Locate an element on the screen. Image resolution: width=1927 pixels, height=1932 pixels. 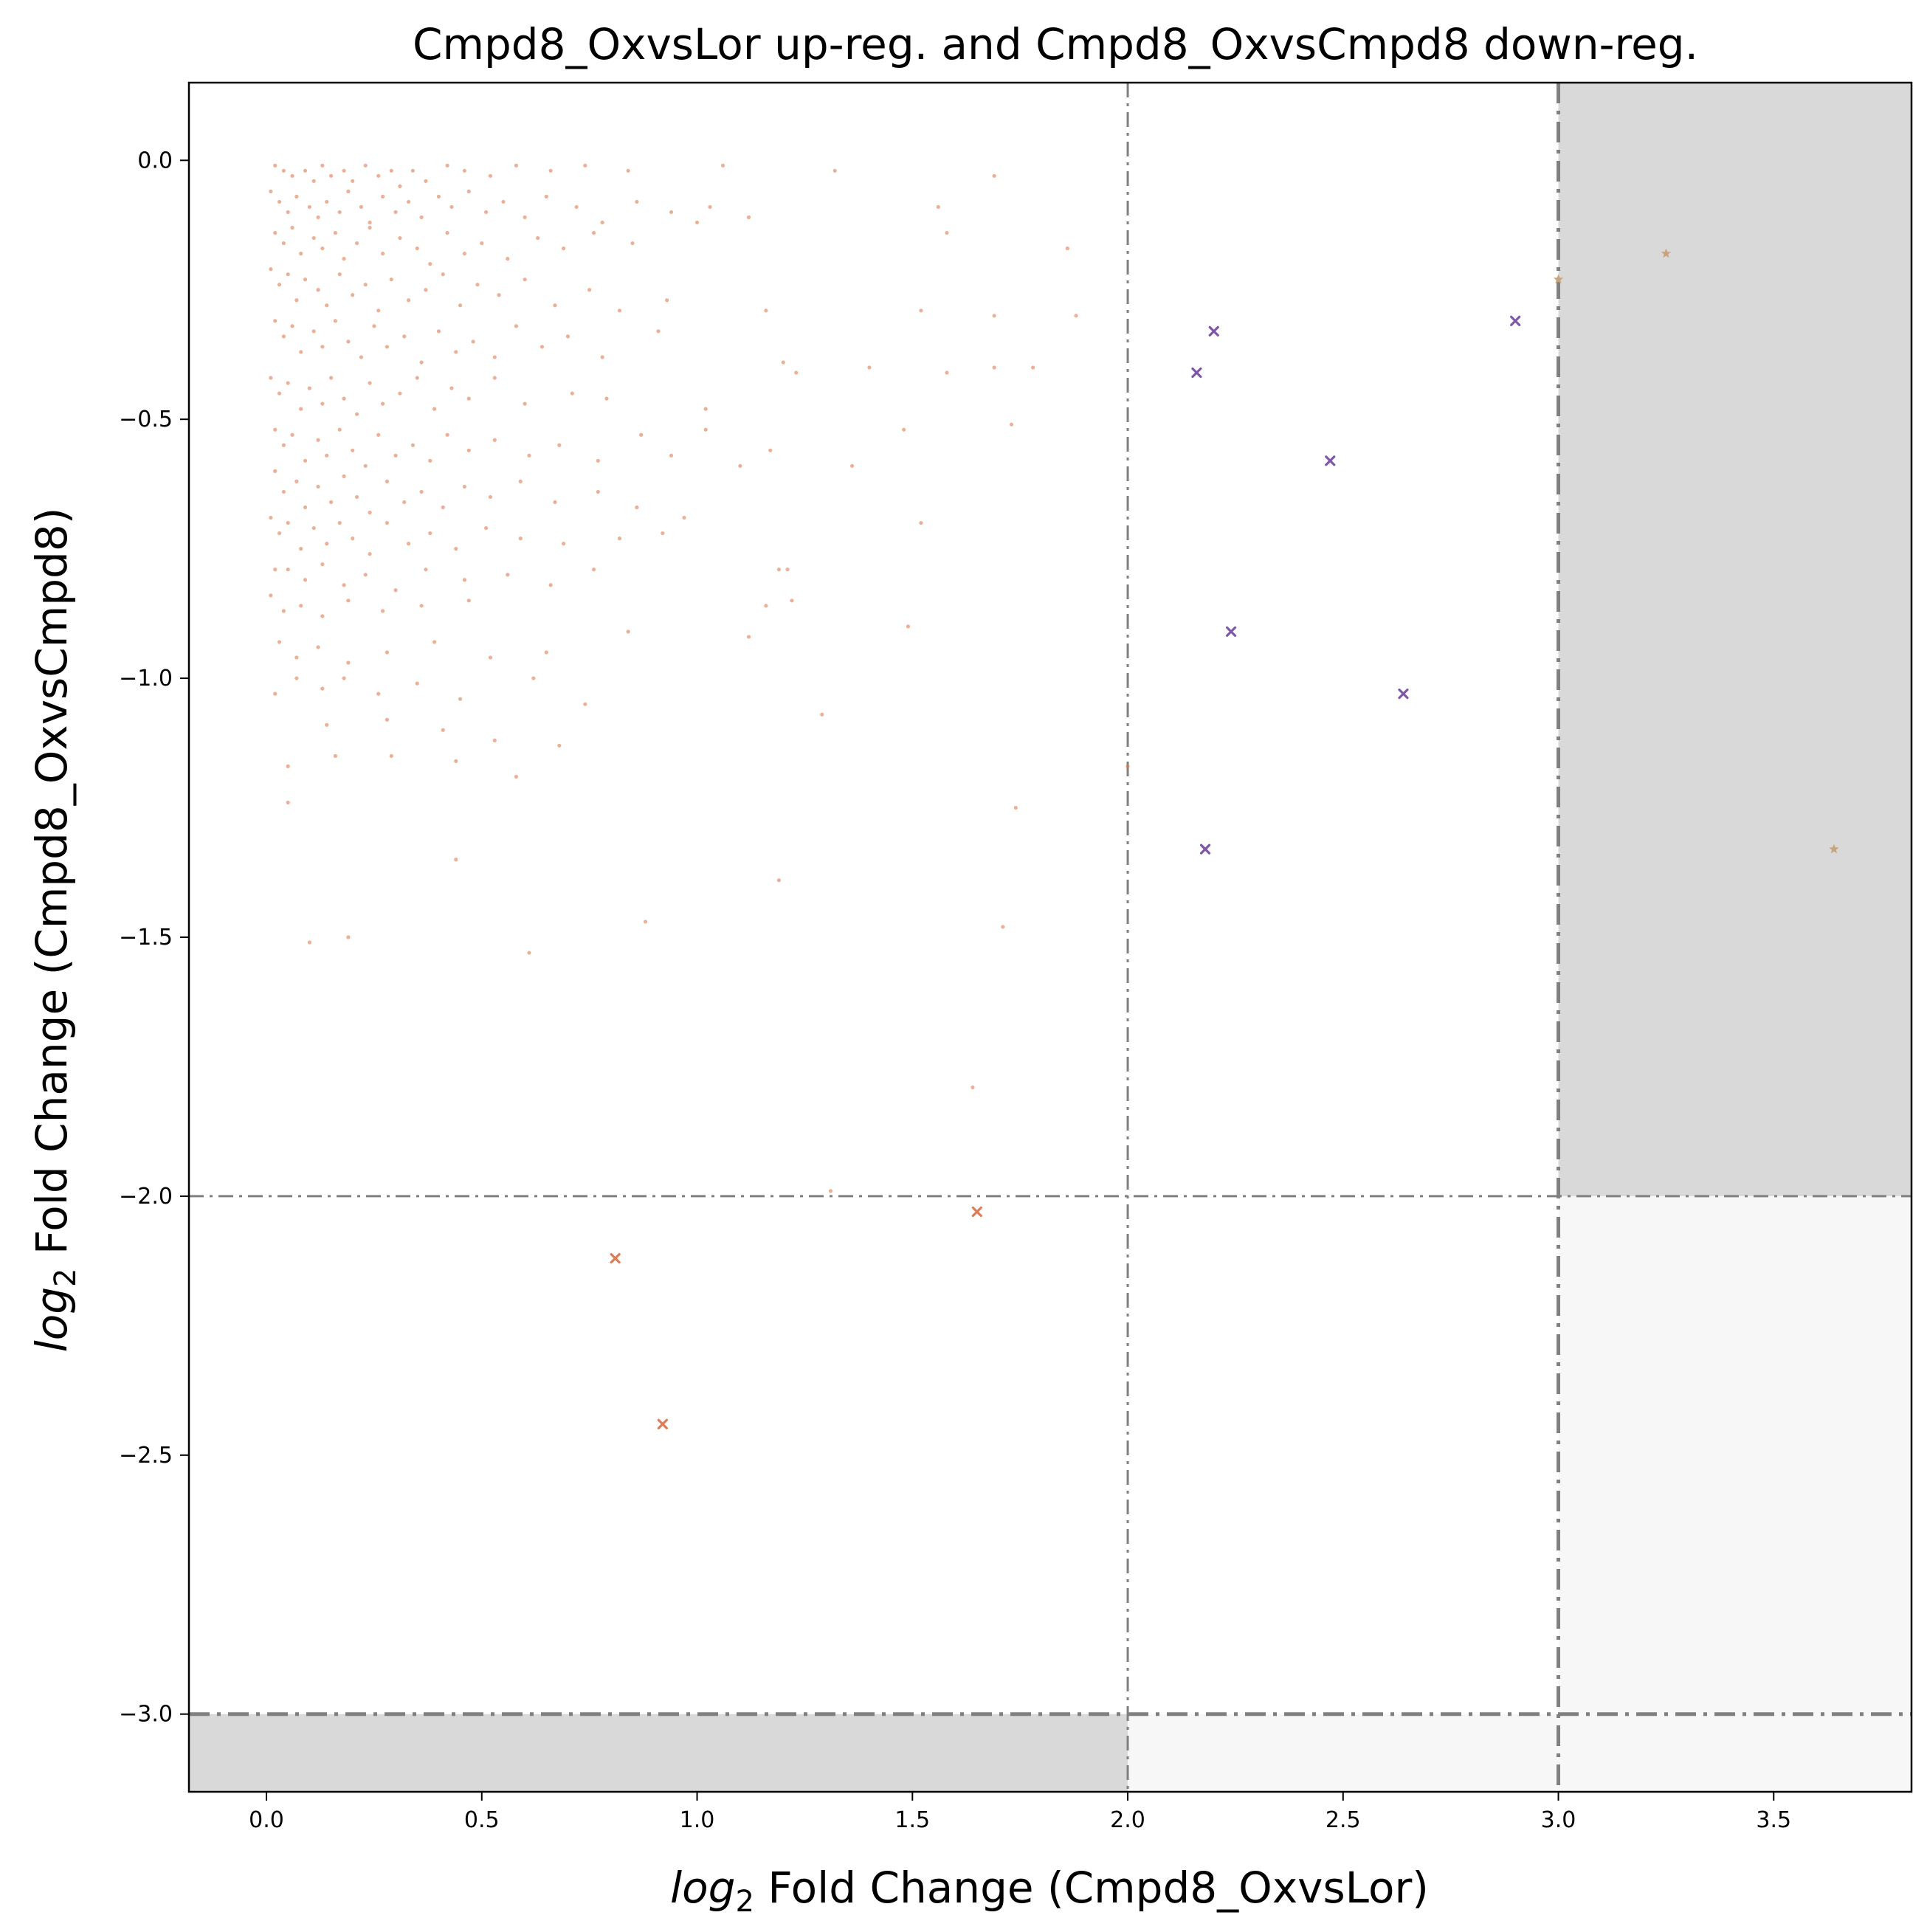
y-tick-label: −1.0 is located at coordinates (146, 678).